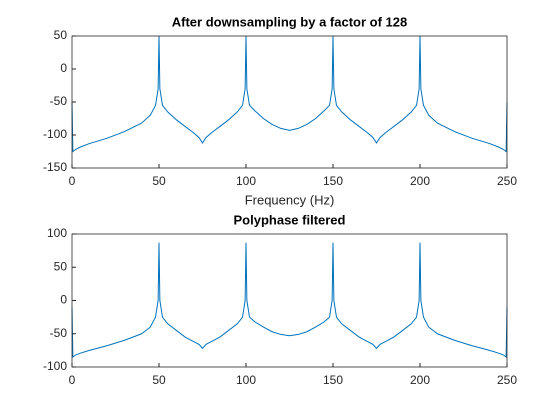  Describe the element at coordinates (55, 167) in the screenshot. I see `y-tick-label: -150` at that location.